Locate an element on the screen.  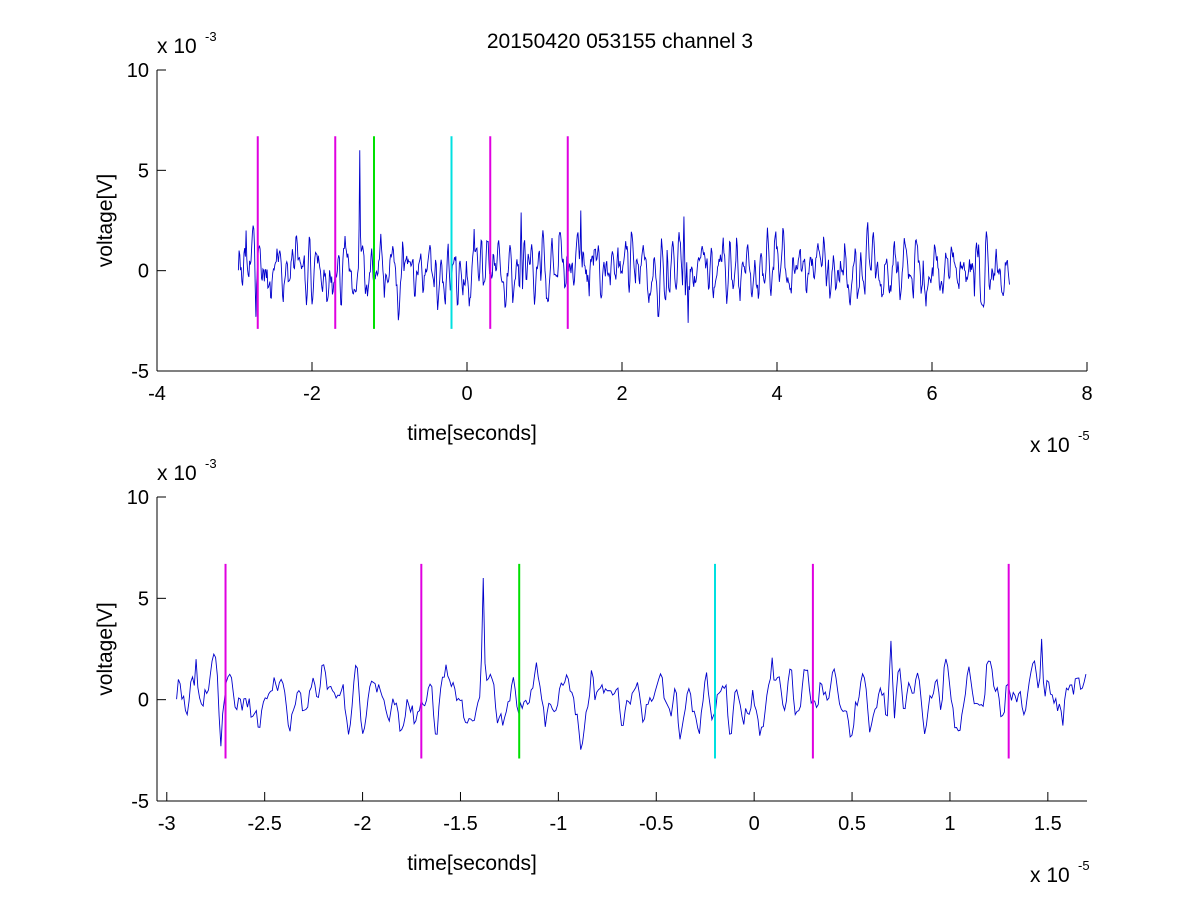
x-tick-label: 2 is located at coordinates (621, 394).